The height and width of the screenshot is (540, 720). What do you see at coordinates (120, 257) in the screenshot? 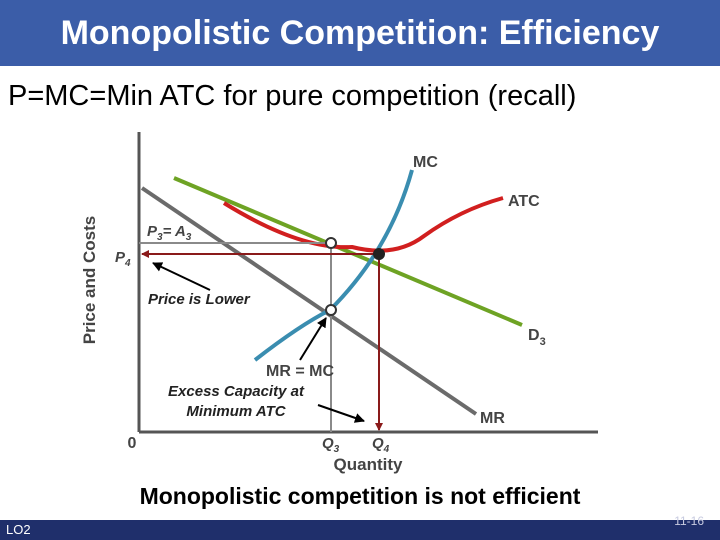
I see `p4-main: P` at bounding box center [120, 257].